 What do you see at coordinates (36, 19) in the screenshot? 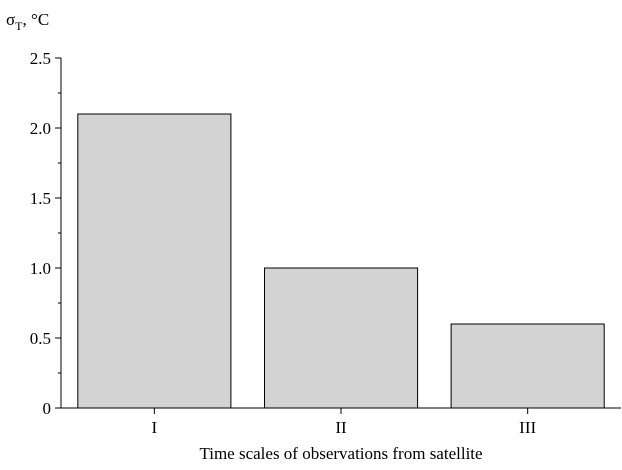
I see `y-axis-unit: , °C` at bounding box center [36, 19].